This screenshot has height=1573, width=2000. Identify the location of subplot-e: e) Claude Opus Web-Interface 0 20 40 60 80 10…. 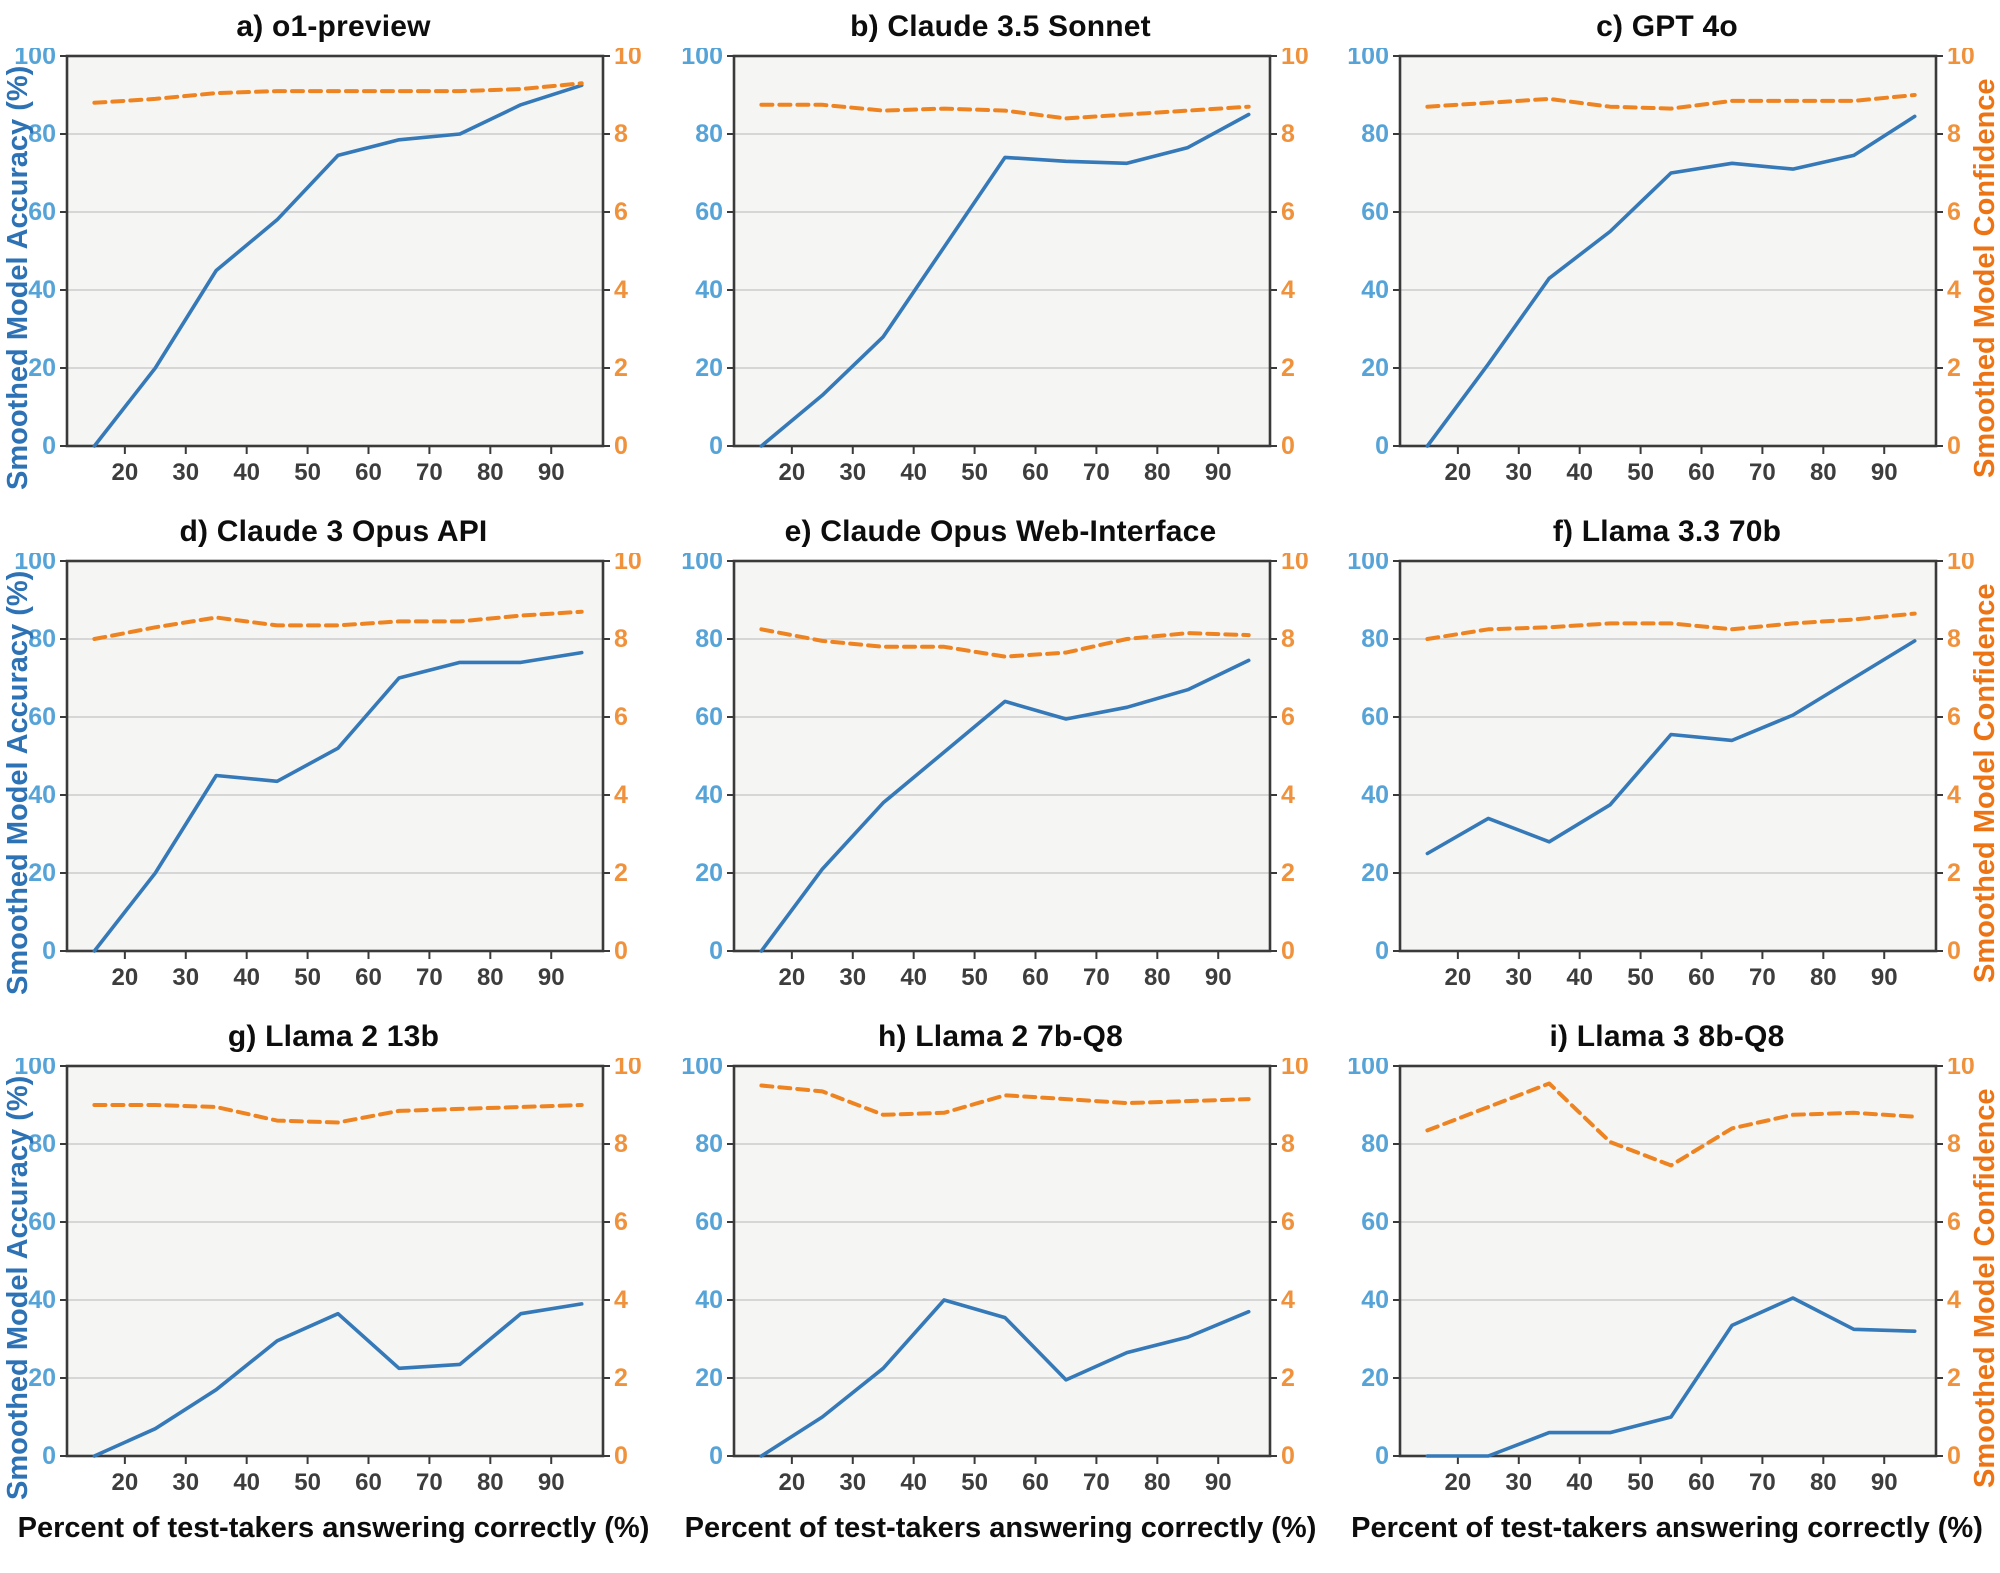
(1000, 757).